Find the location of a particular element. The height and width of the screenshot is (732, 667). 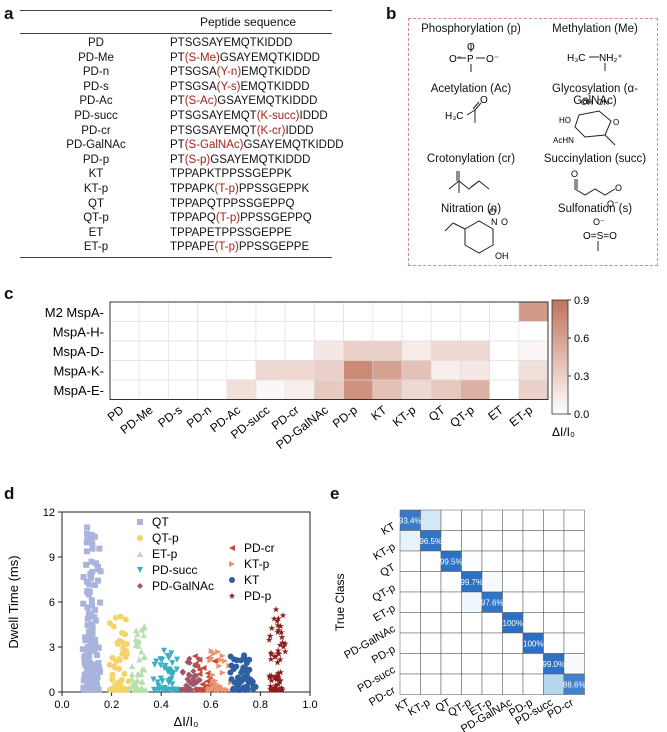

peptide-sequence: PTSGSAYEMQT(K-succ)IDDD is located at coordinates (249, 116).